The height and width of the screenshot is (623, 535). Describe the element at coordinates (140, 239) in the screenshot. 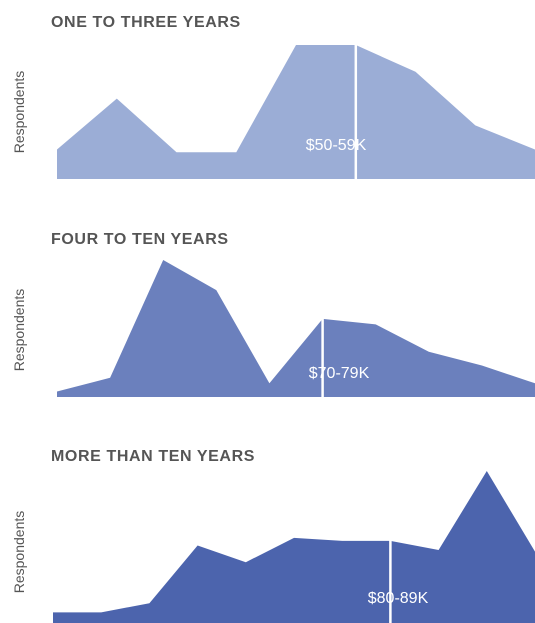

I see `panel-title: FOUR TO TEN YEARS` at that location.